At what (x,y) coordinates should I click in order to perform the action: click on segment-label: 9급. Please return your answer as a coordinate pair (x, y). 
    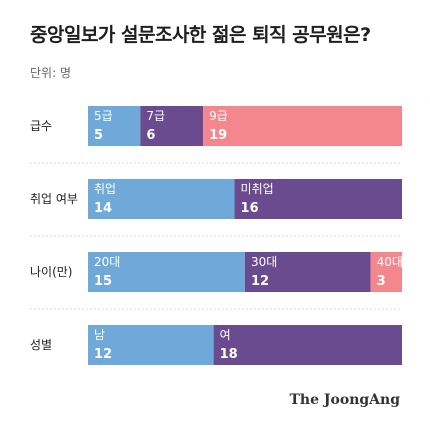
    Looking at the image, I should click on (218, 116).